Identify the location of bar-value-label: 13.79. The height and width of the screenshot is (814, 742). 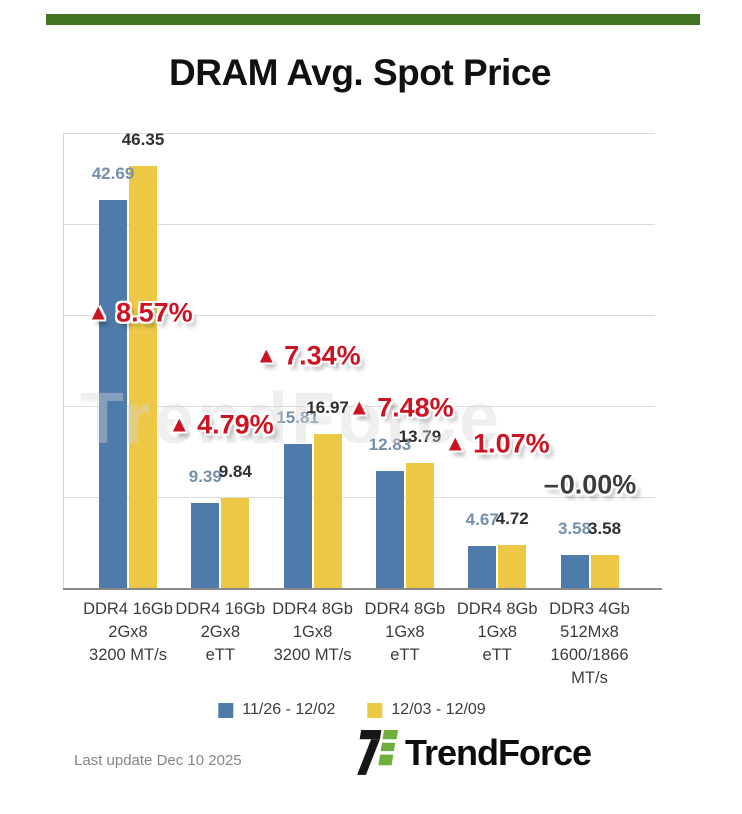
(420, 436).